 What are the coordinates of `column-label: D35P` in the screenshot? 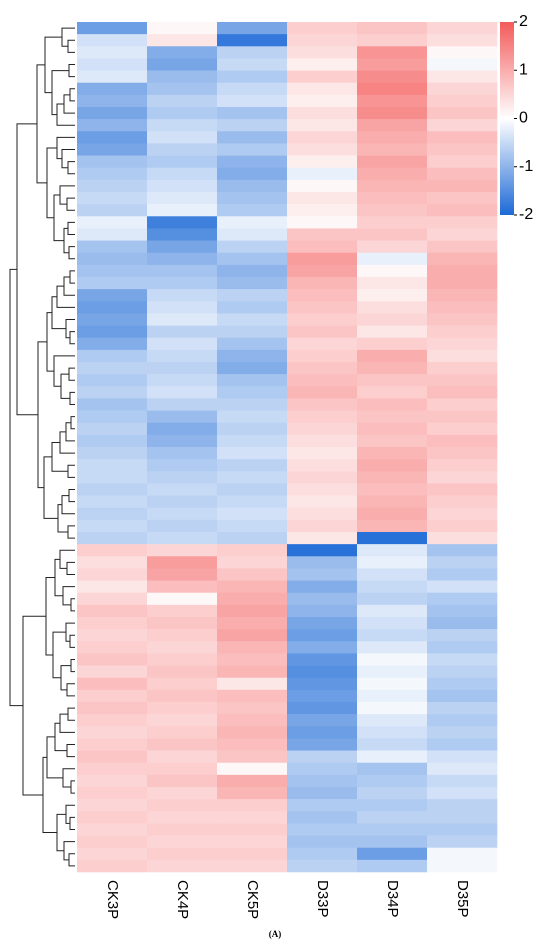 It's located at (462, 899).